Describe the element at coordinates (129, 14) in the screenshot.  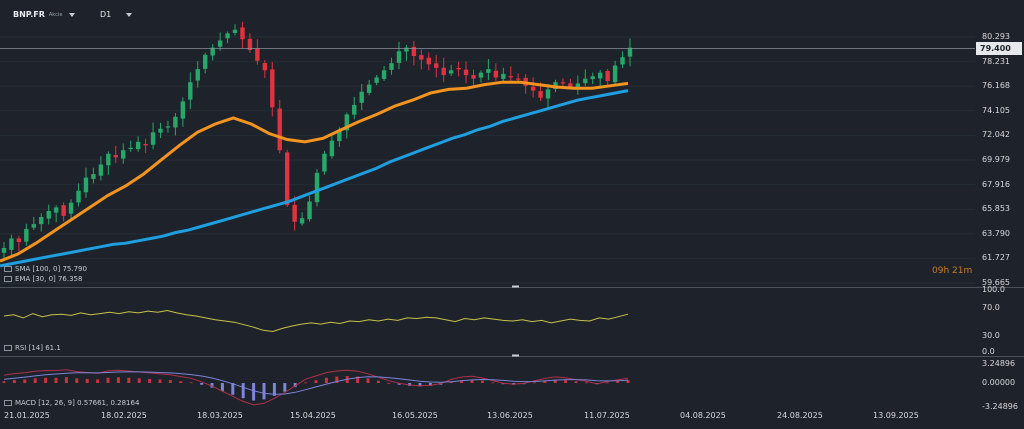
I see `chevron-down-icon` at that location.